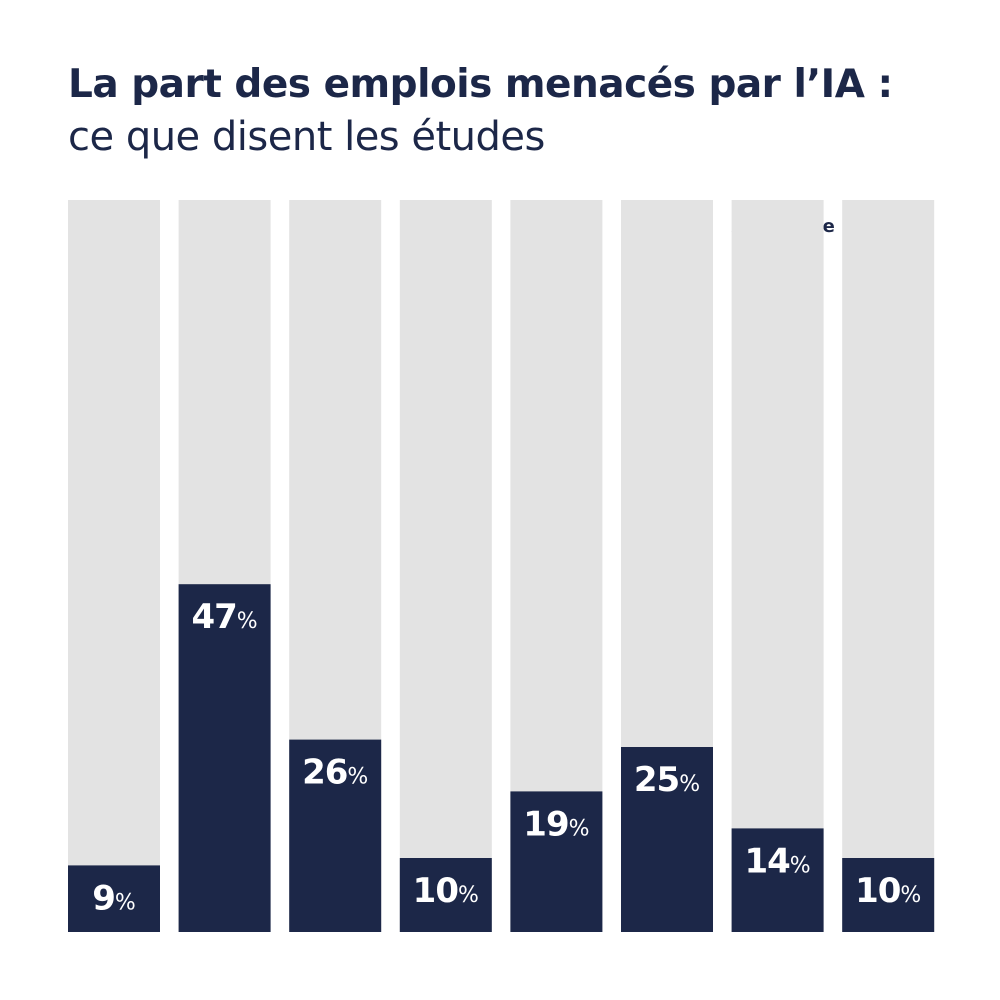 The height and width of the screenshot is (1000, 1000). I want to click on bar-value-label: 14%, so click(777, 861).